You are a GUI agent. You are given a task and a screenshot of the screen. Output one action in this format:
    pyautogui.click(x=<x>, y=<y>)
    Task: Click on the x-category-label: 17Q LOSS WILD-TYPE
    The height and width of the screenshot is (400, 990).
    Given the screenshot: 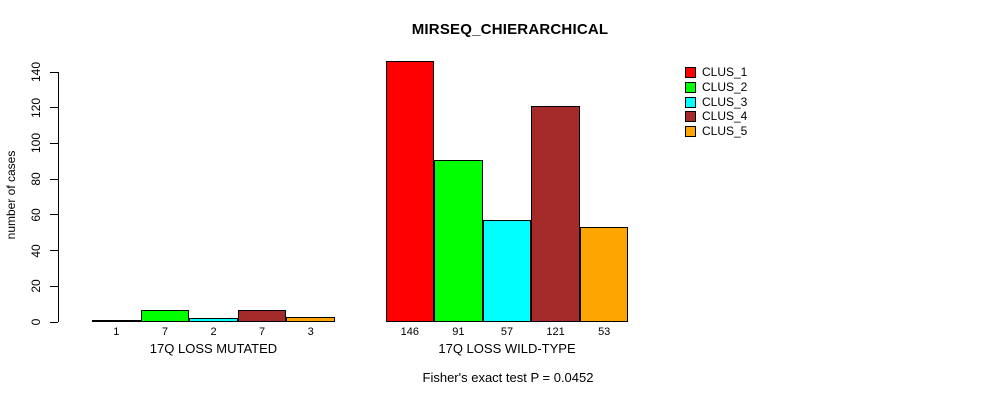 What is the action you would take?
    pyautogui.click(x=507, y=348)
    